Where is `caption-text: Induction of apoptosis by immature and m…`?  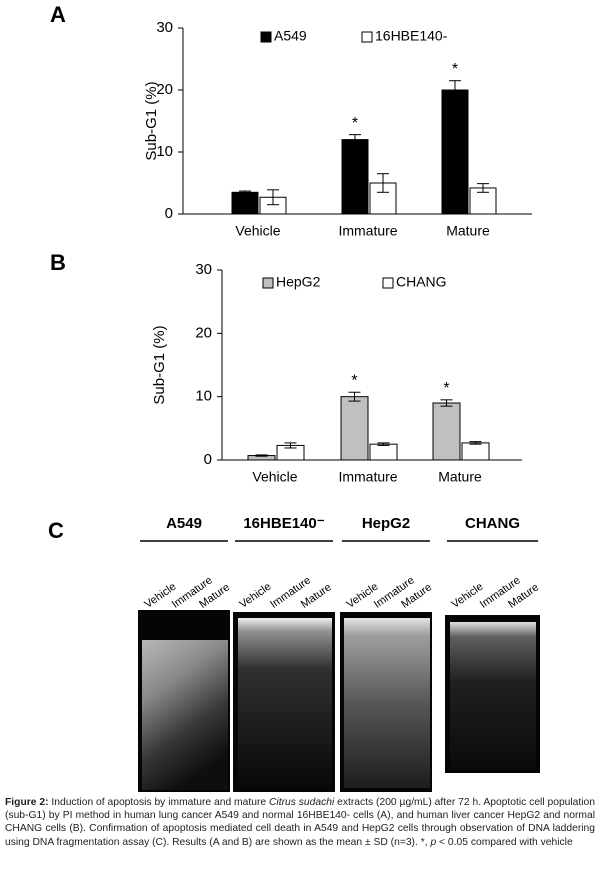 caption-text: Induction of apoptosis by immature and m… is located at coordinates (158, 802).